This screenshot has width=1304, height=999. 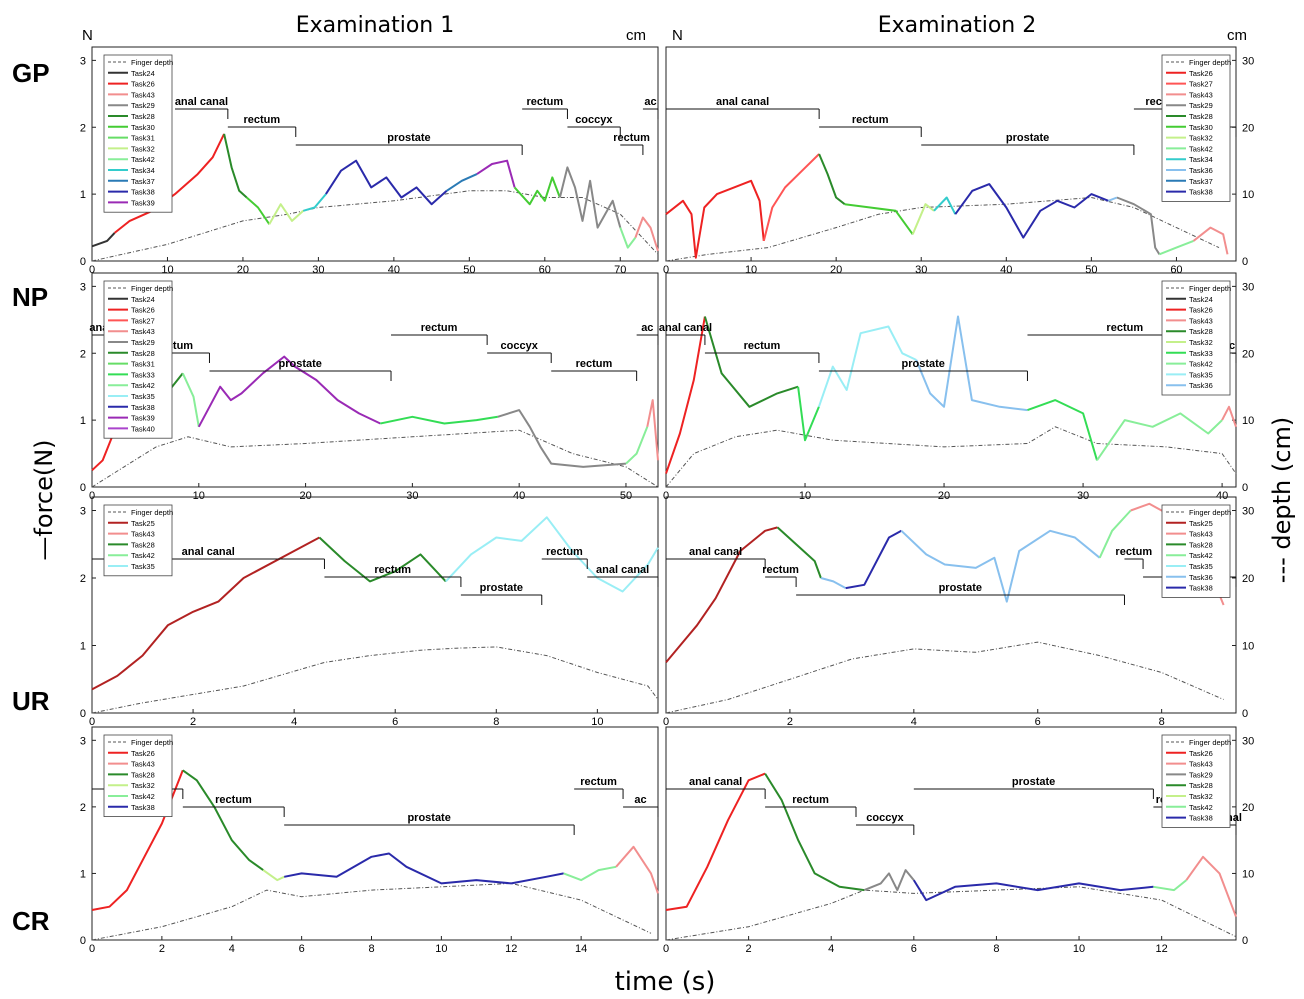 I want to click on y-tick-label: 3, so click(x=83, y=287).